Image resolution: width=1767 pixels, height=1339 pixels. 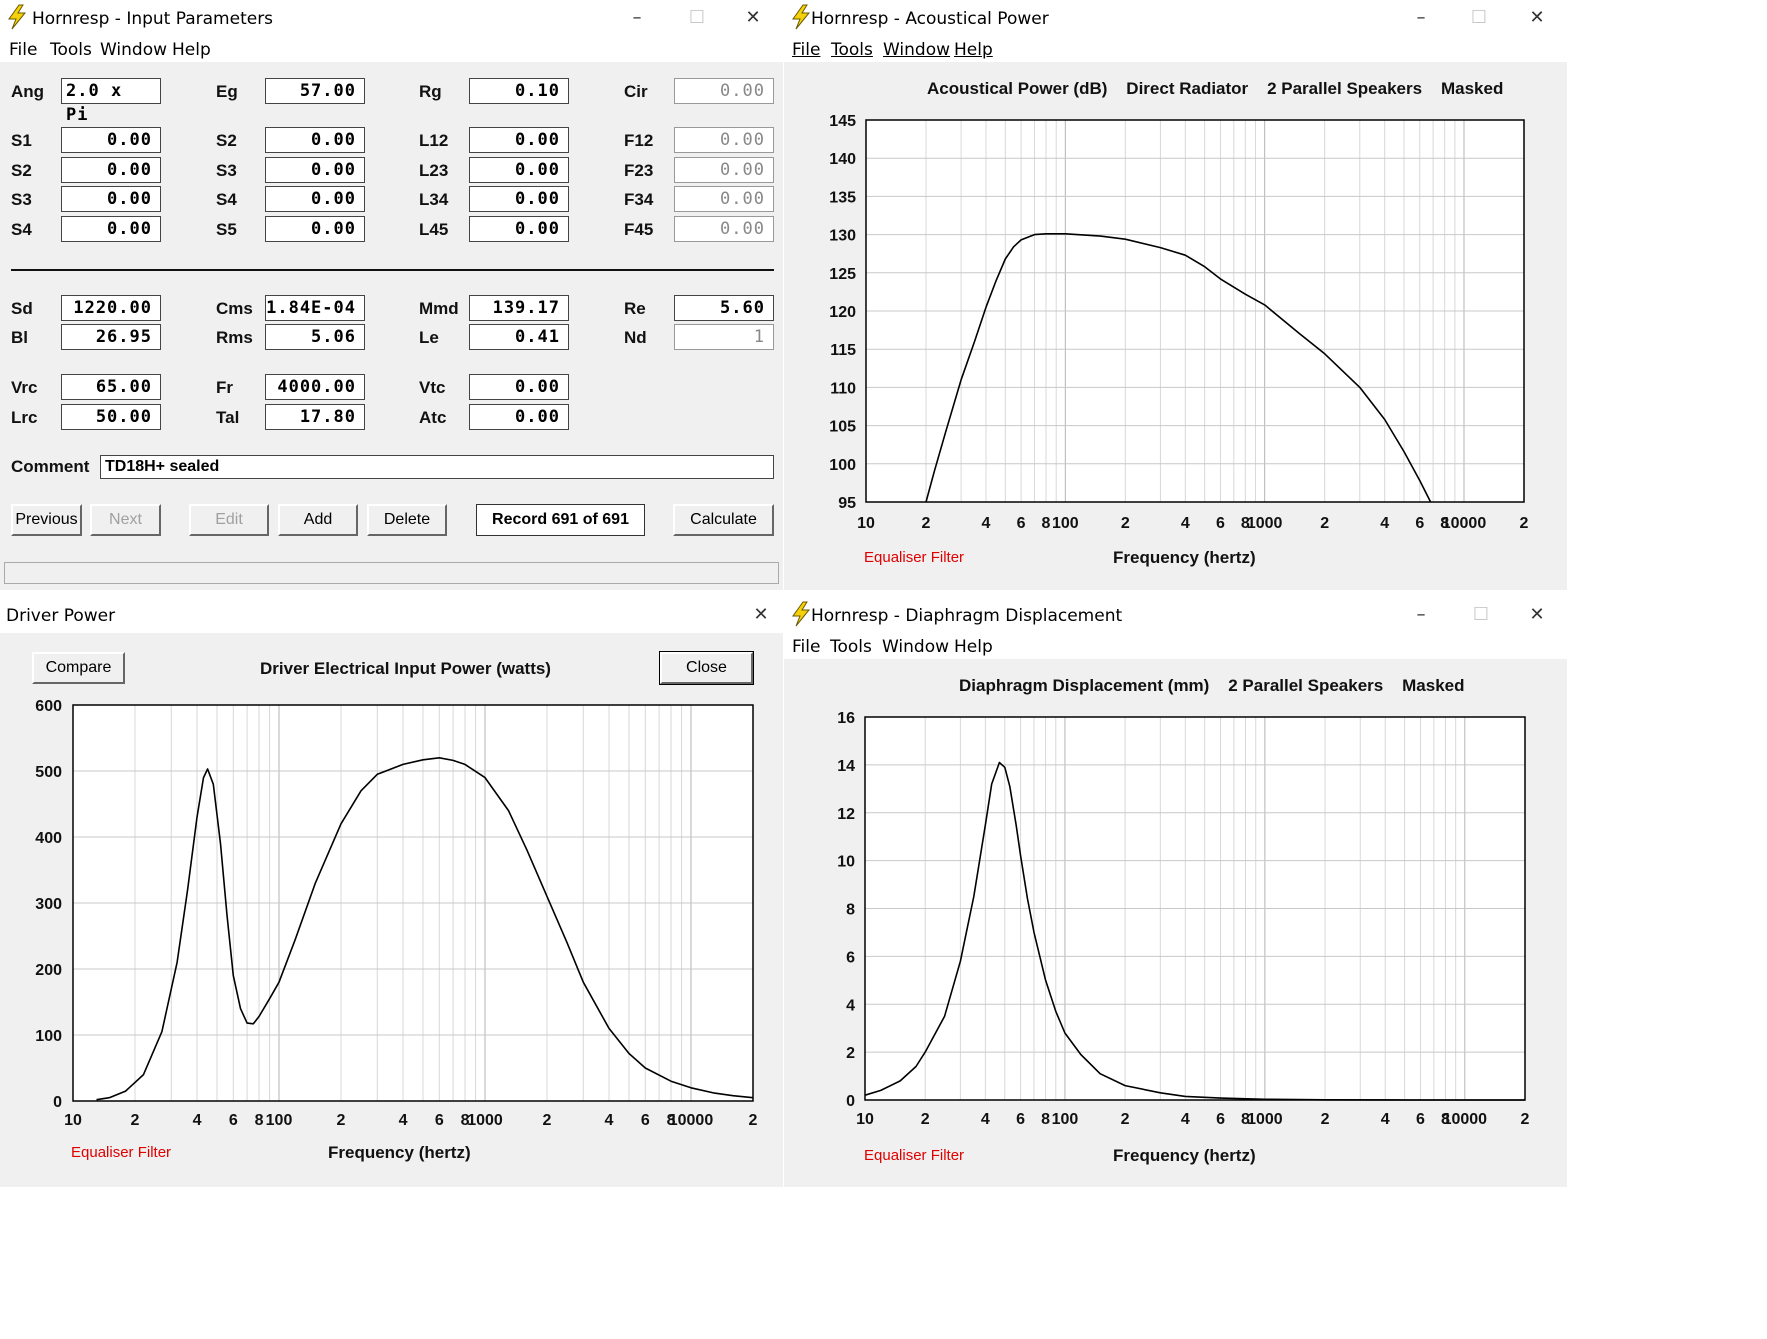 I want to click on param-field-rms: 5.06, so click(x=315, y=337).